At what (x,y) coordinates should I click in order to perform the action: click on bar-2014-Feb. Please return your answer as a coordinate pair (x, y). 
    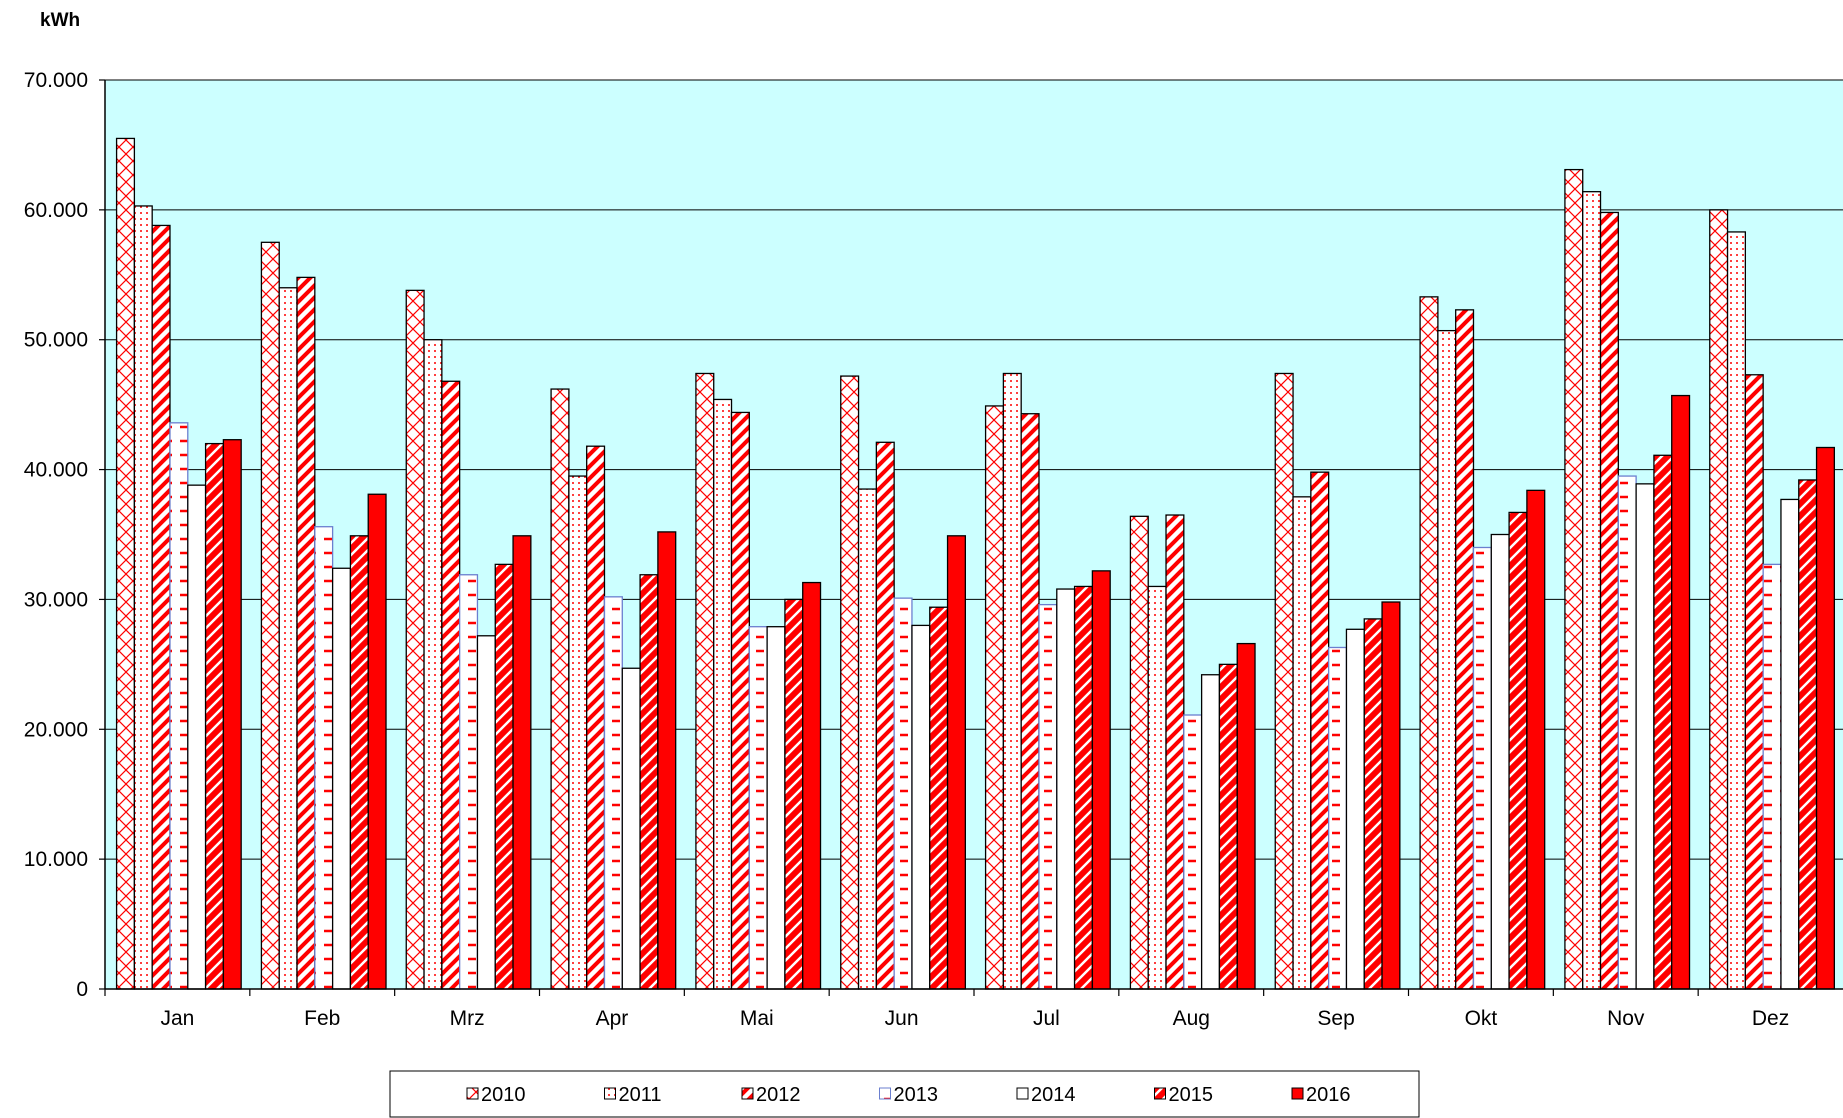
    Looking at the image, I should click on (341, 778).